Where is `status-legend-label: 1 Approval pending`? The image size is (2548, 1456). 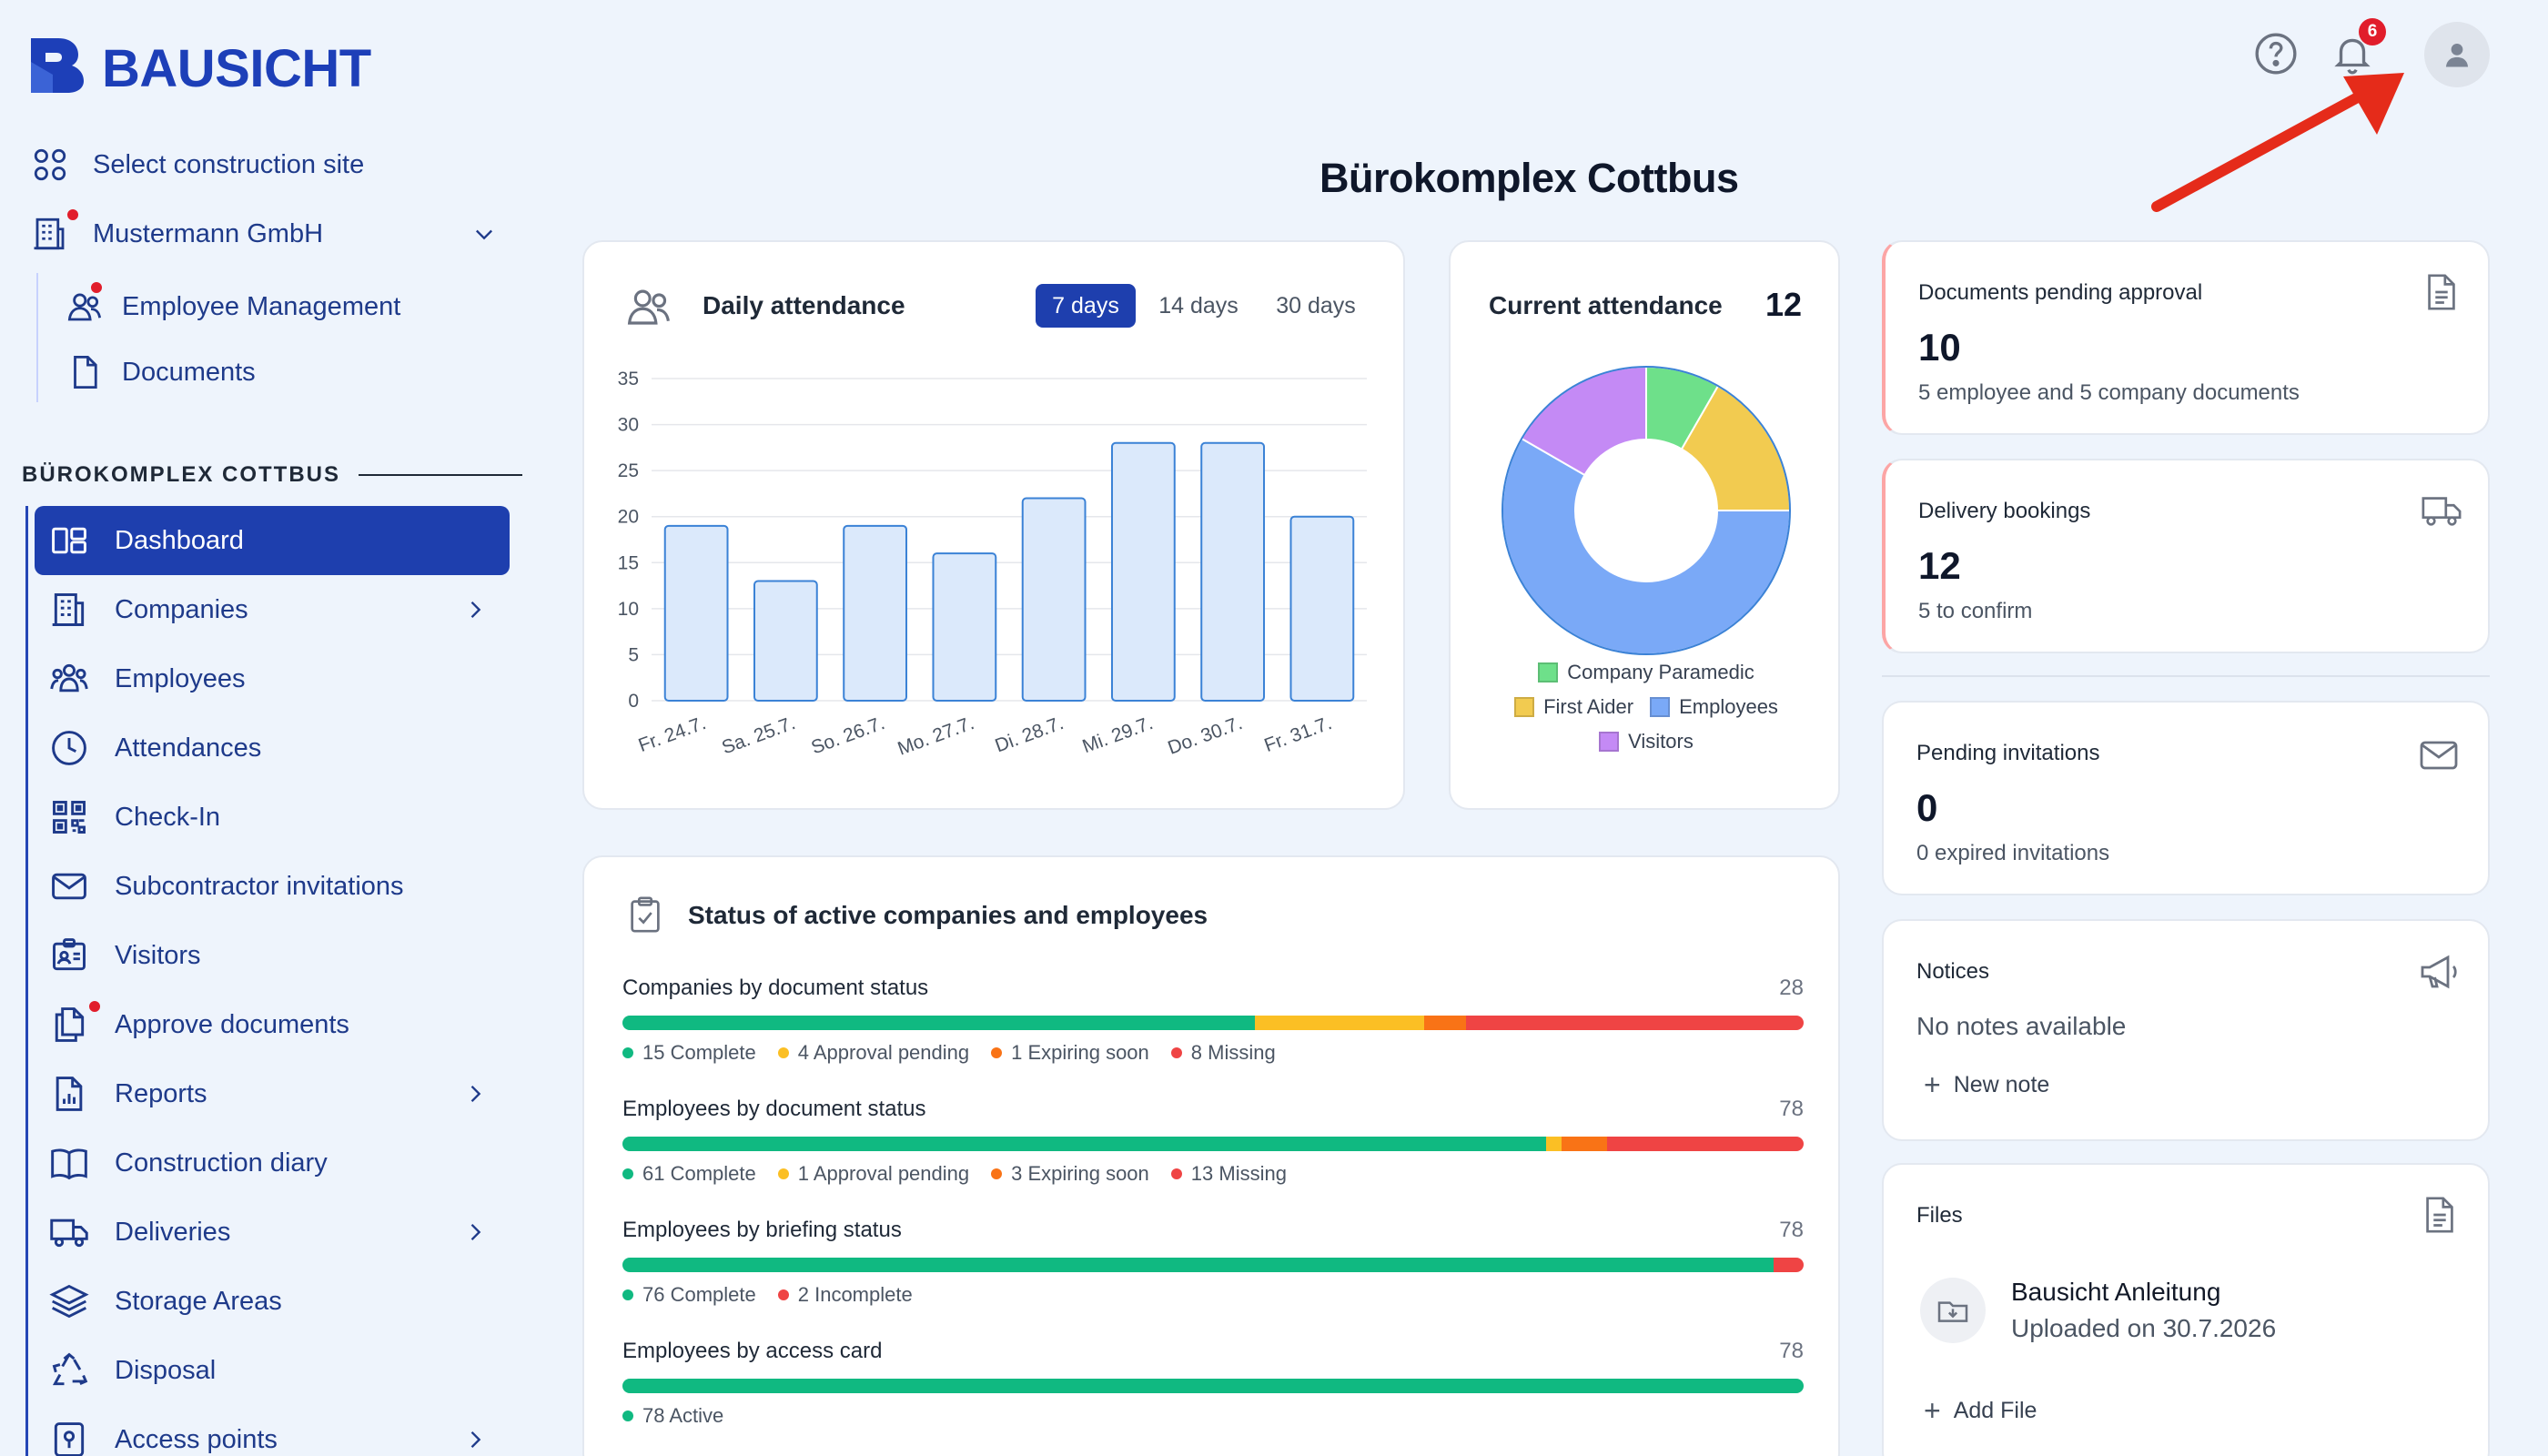
status-legend-label: 1 Approval pending is located at coordinates (884, 1173).